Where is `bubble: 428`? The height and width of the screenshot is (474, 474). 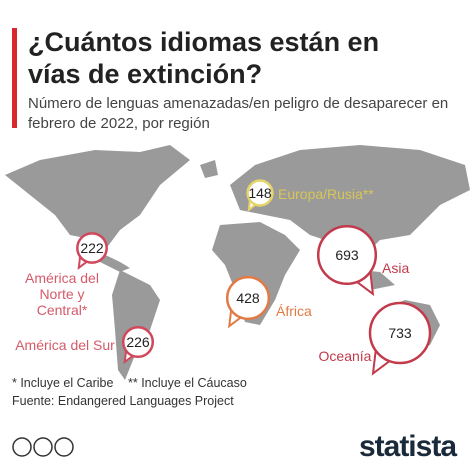 bubble: 428 is located at coordinates (248, 302).